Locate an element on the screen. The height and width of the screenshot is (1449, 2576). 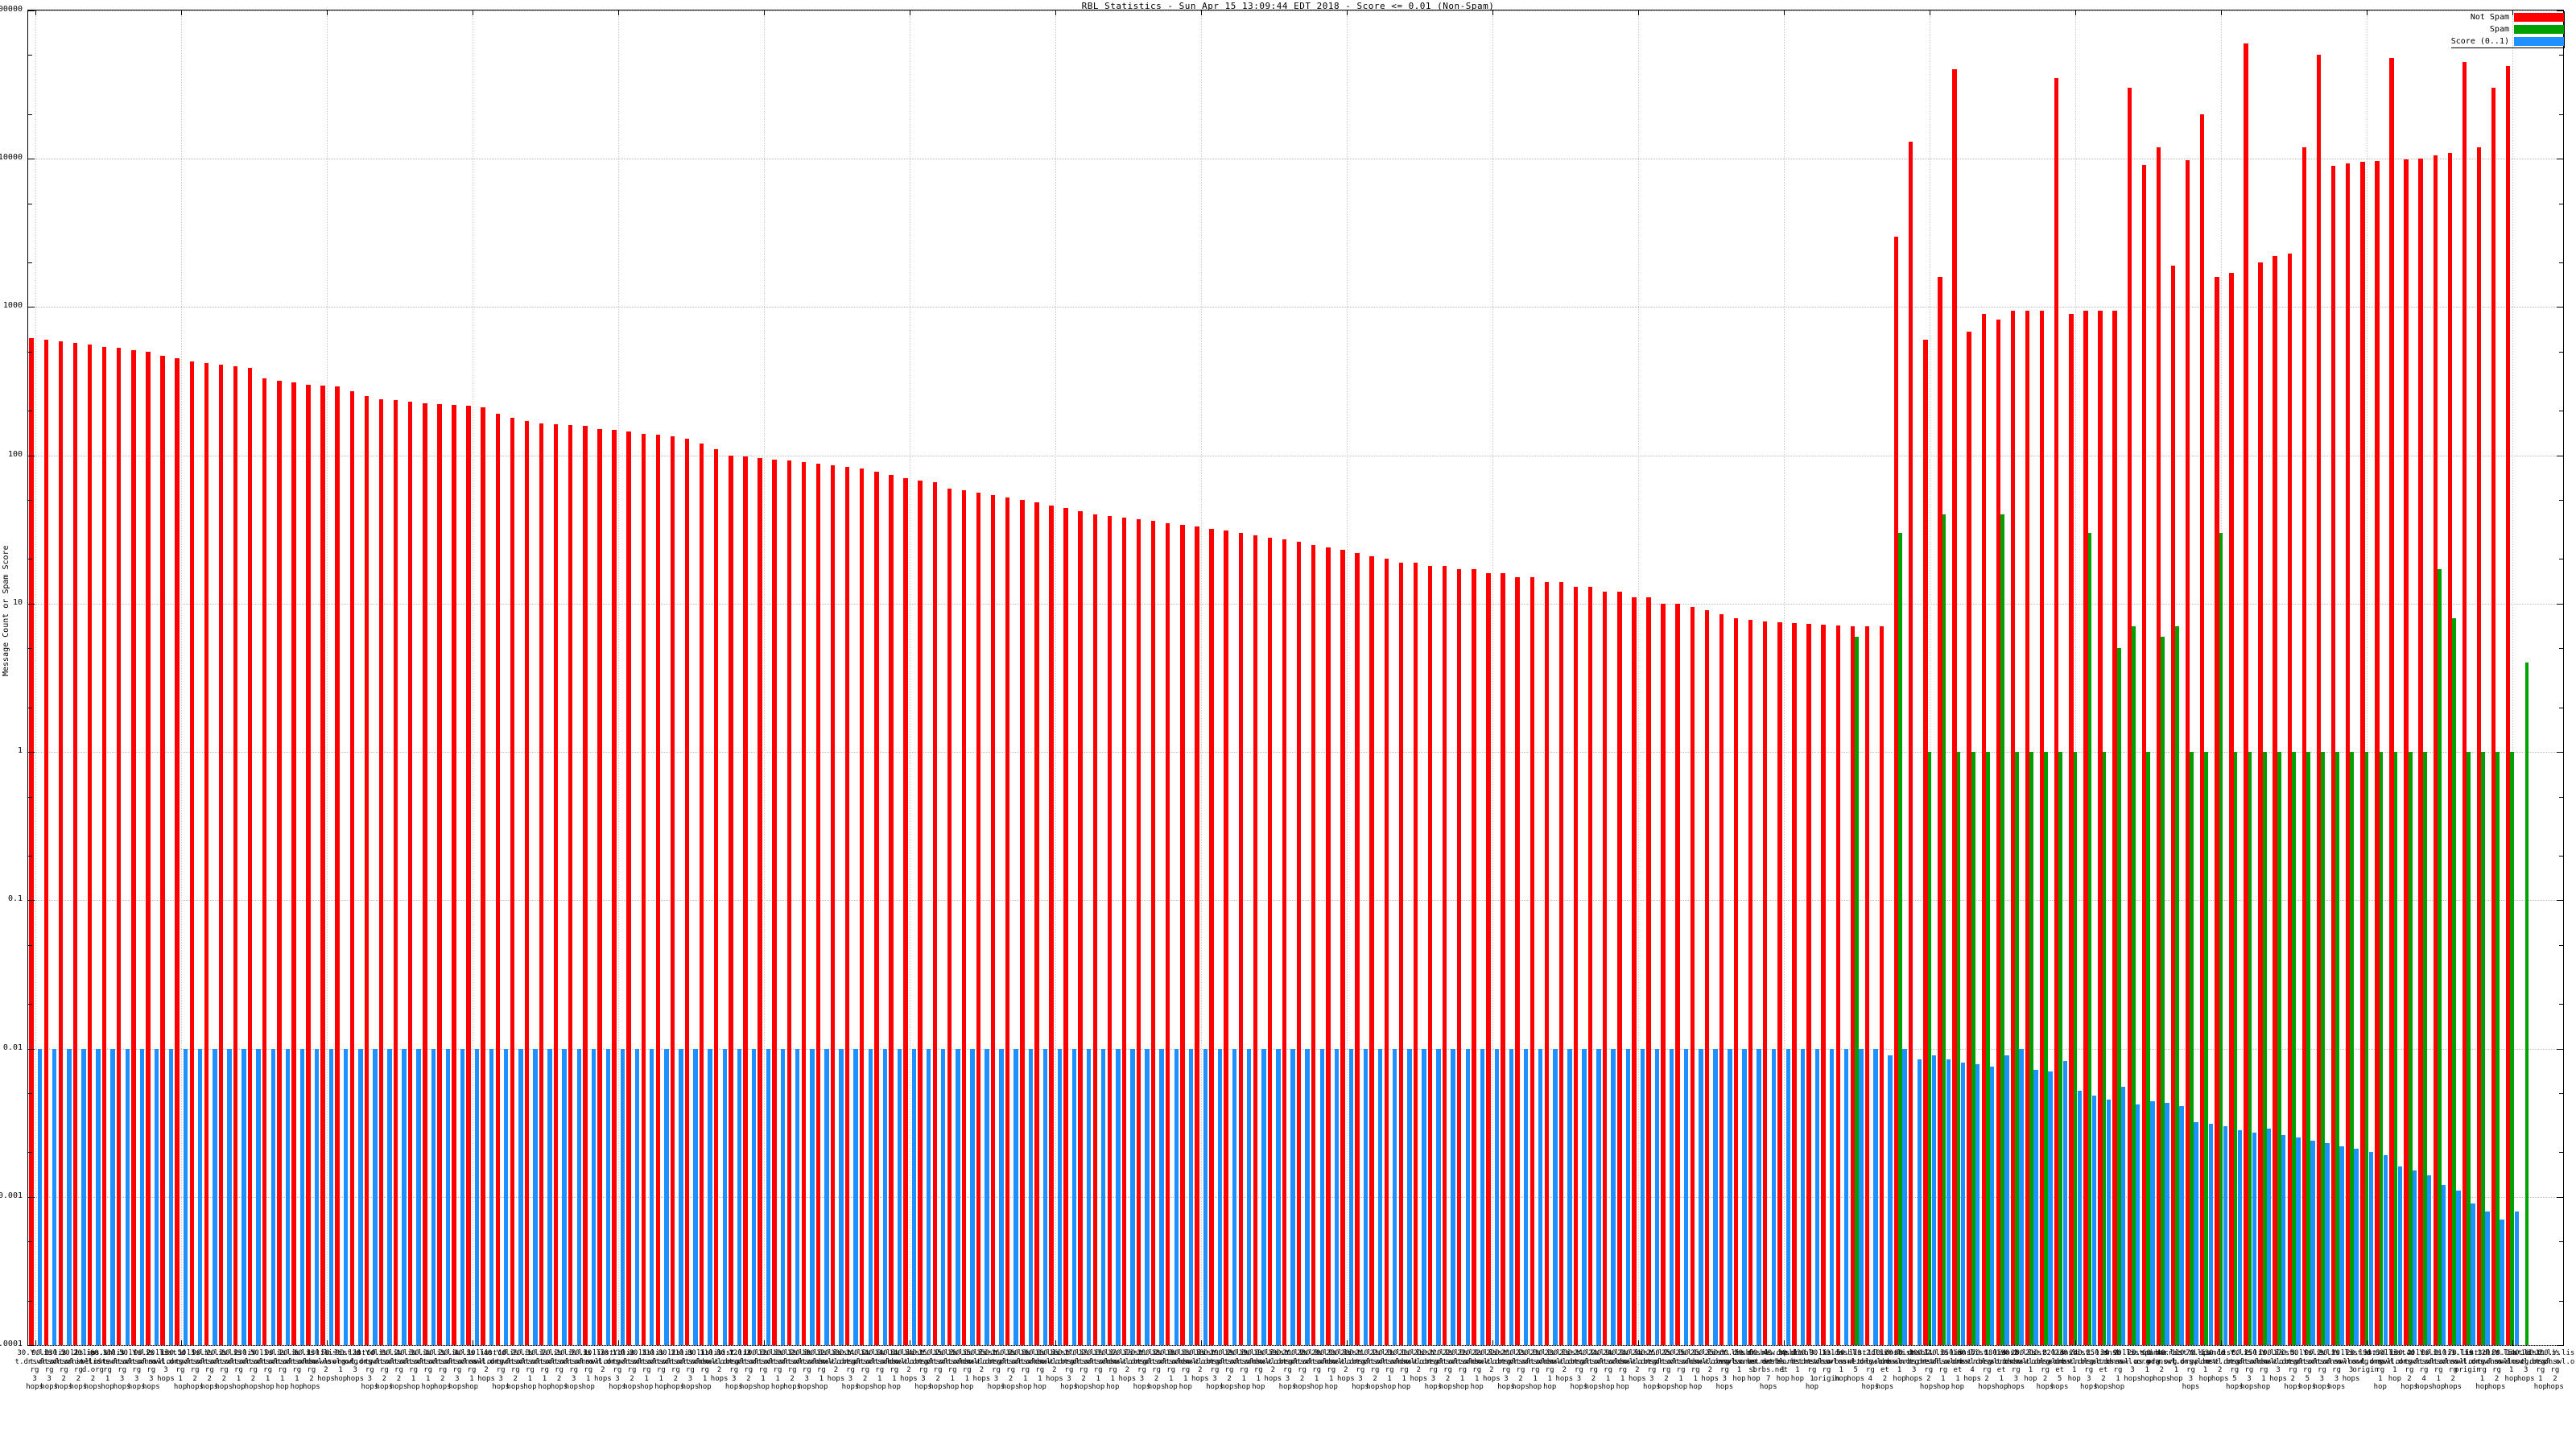
x-axis-tick-label: 120.Y.list.dnswl.org 2 hops is located at coordinates (2496, 1370).